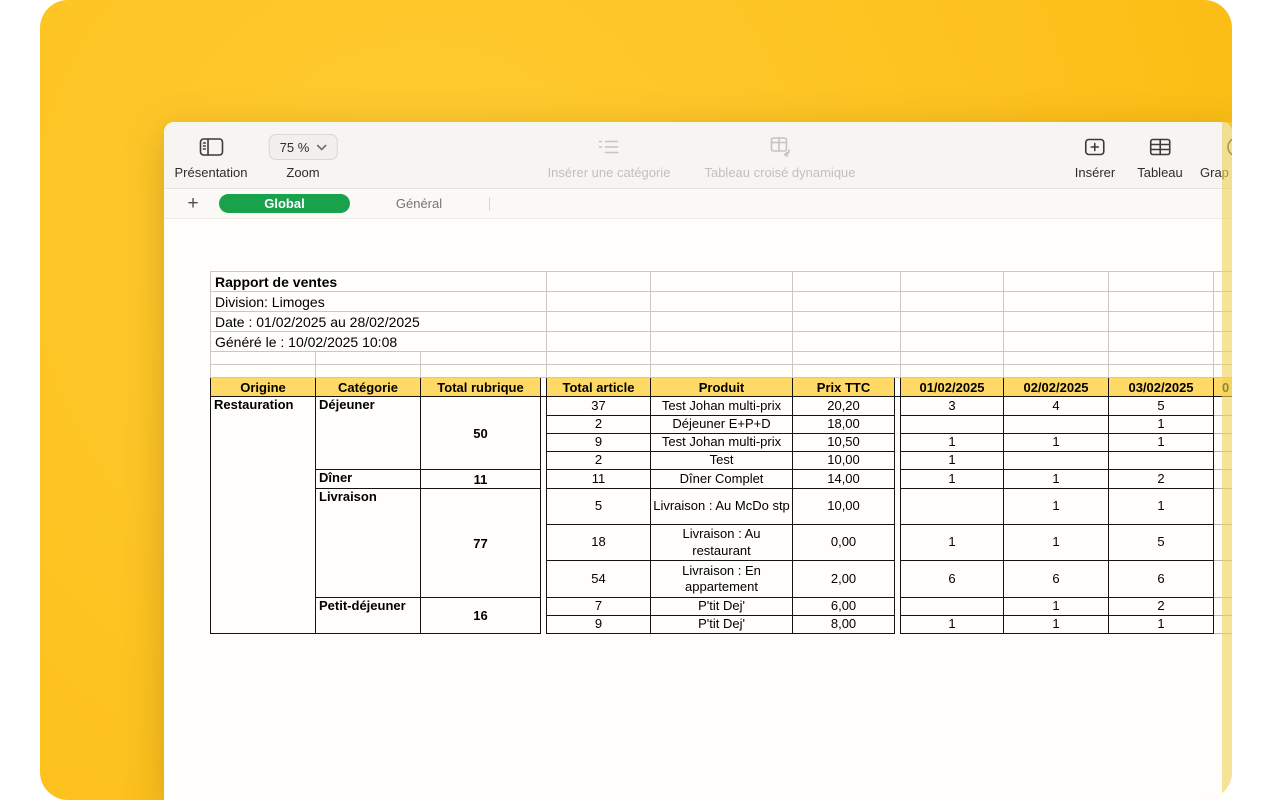  What do you see at coordinates (609, 172) in the screenshot?
I see `insert-category-label: Insérer une catégorie` at bounding box center [609, 172].